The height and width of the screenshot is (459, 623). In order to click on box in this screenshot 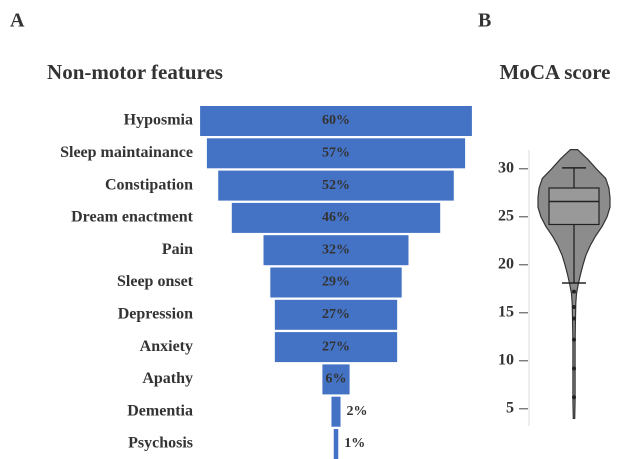, I will do `click(574, 206)`.